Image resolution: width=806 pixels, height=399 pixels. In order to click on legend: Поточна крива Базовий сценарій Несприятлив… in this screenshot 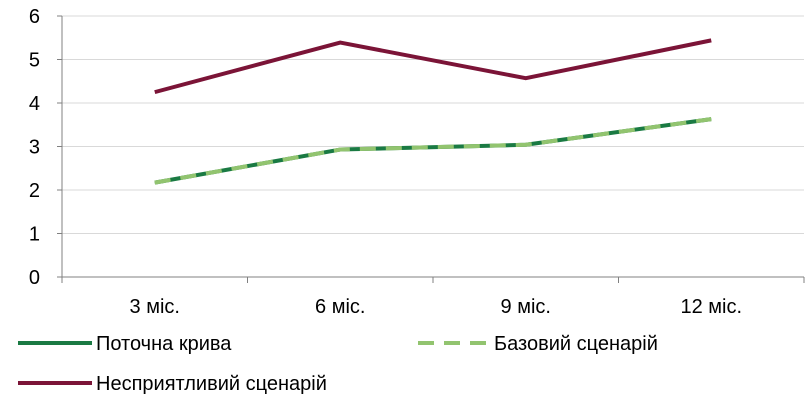, I will do `click(338, 364)`.